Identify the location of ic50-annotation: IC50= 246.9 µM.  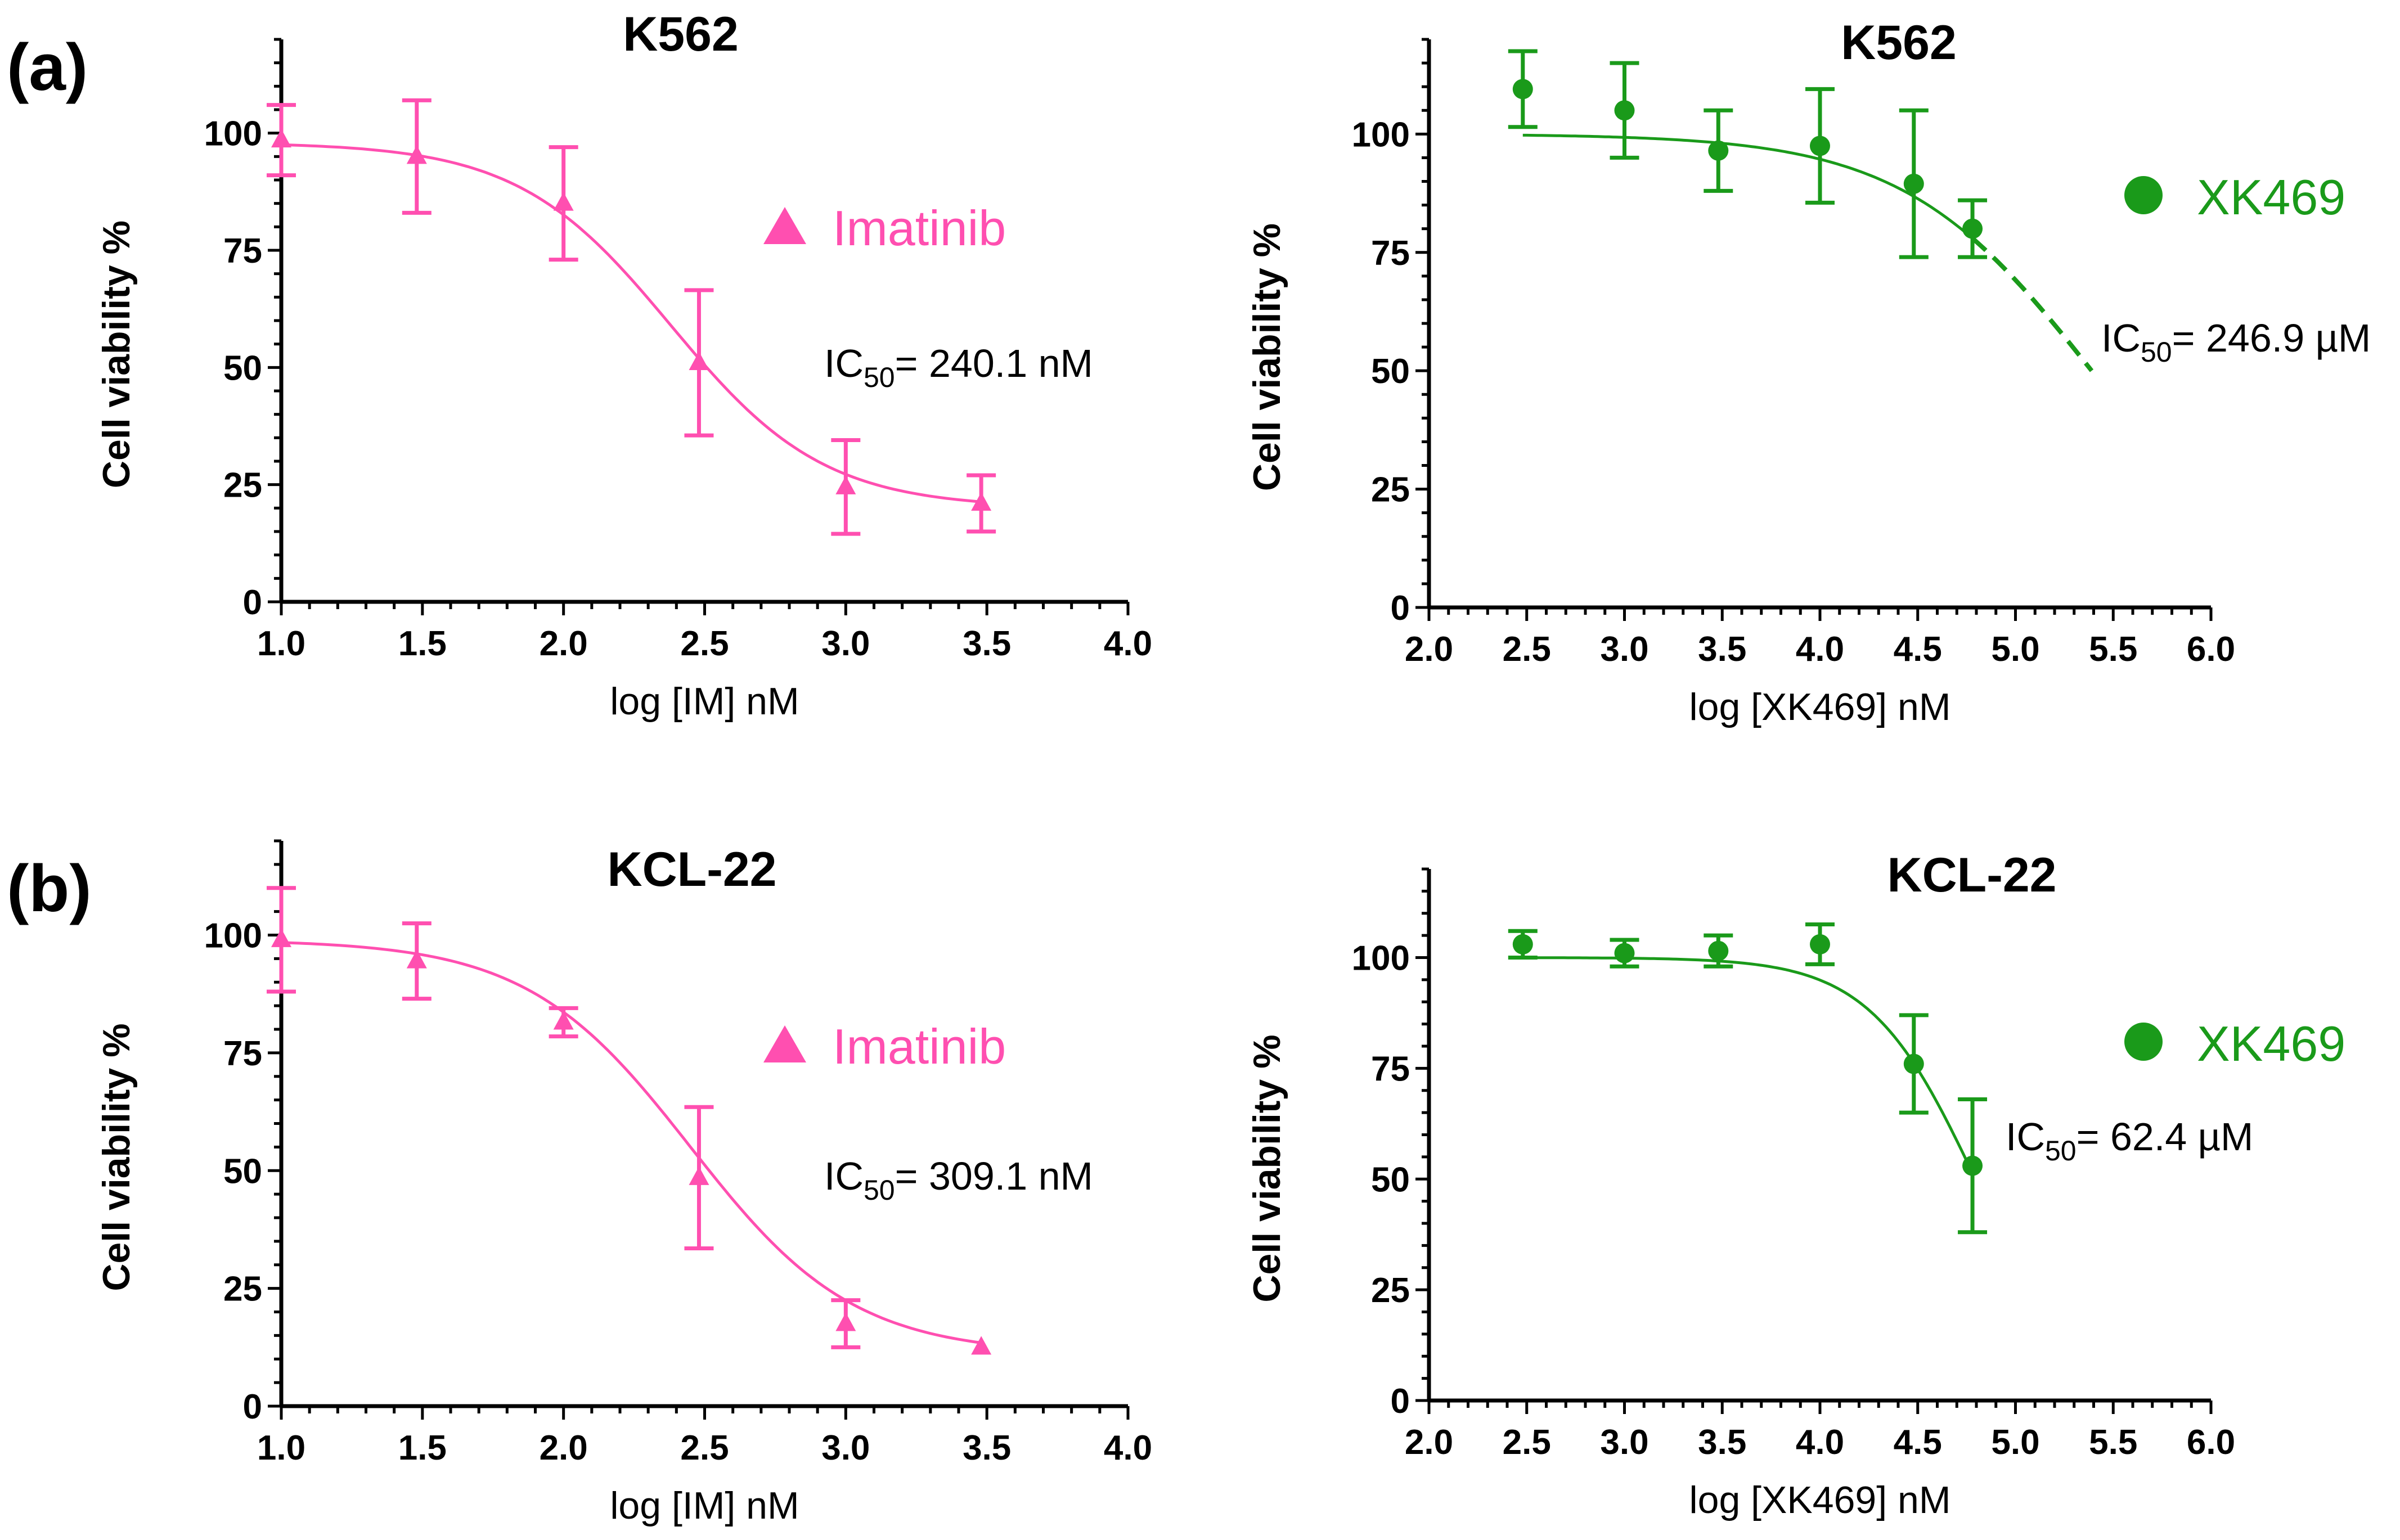
(2236, 342).